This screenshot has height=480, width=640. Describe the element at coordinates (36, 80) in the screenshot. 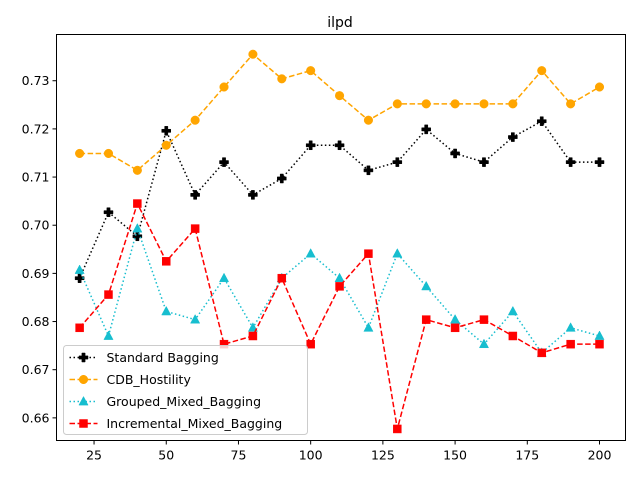

I see `y-tick-label: 0.73` at that location.